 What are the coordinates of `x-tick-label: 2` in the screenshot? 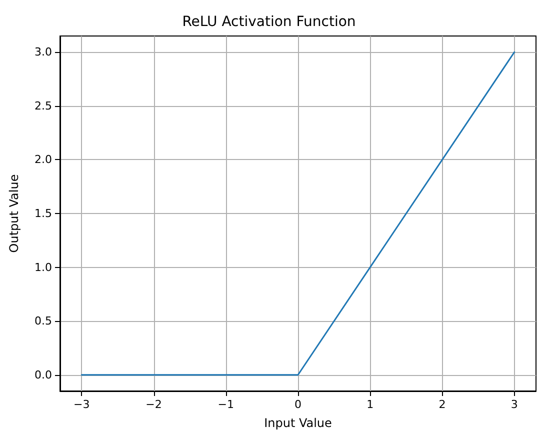 It's located at (442, 404).